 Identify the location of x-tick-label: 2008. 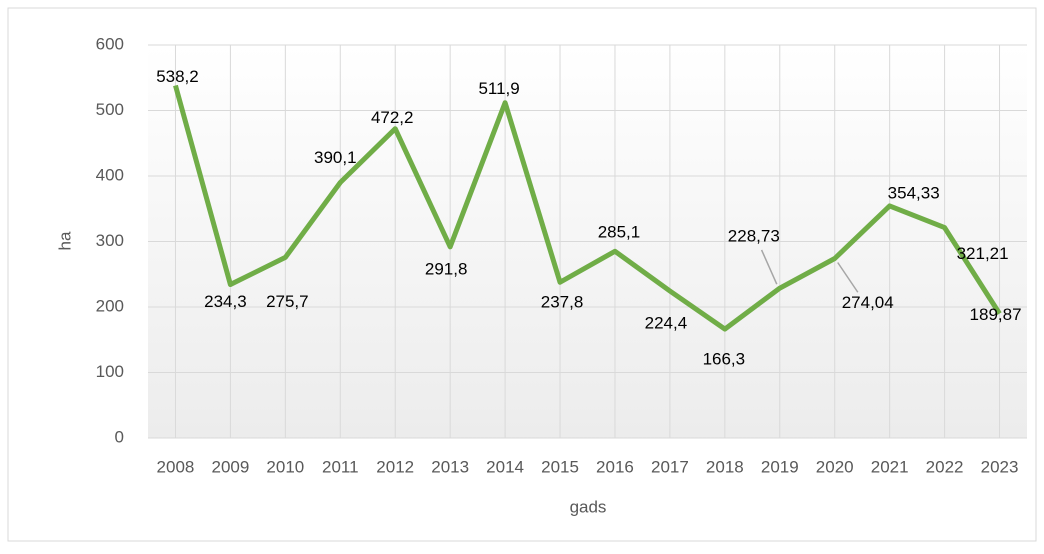
(176, 466).